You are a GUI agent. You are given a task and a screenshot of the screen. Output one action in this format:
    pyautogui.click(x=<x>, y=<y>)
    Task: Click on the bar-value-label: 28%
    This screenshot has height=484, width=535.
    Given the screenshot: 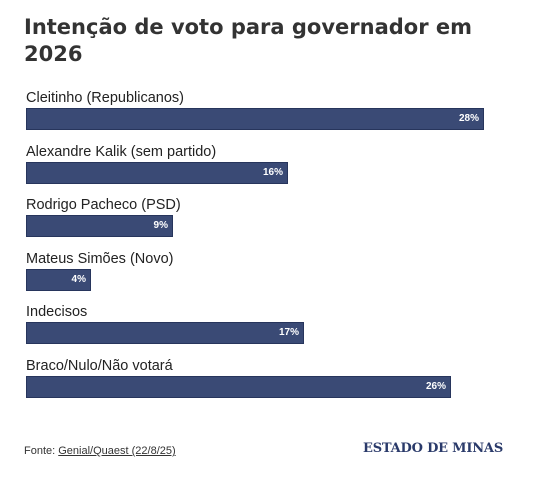 What is the action you would take?
    pyautogui.click(x=468, y=118)
    